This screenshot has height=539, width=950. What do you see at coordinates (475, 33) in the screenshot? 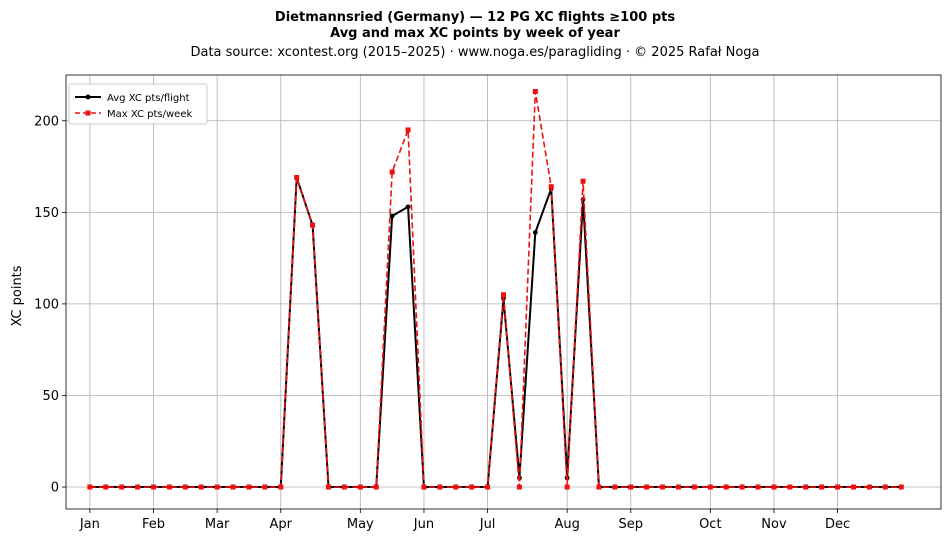
I see `chart-subtitle: Avg and max XC points by week of year` at bounding box center [475, 33].